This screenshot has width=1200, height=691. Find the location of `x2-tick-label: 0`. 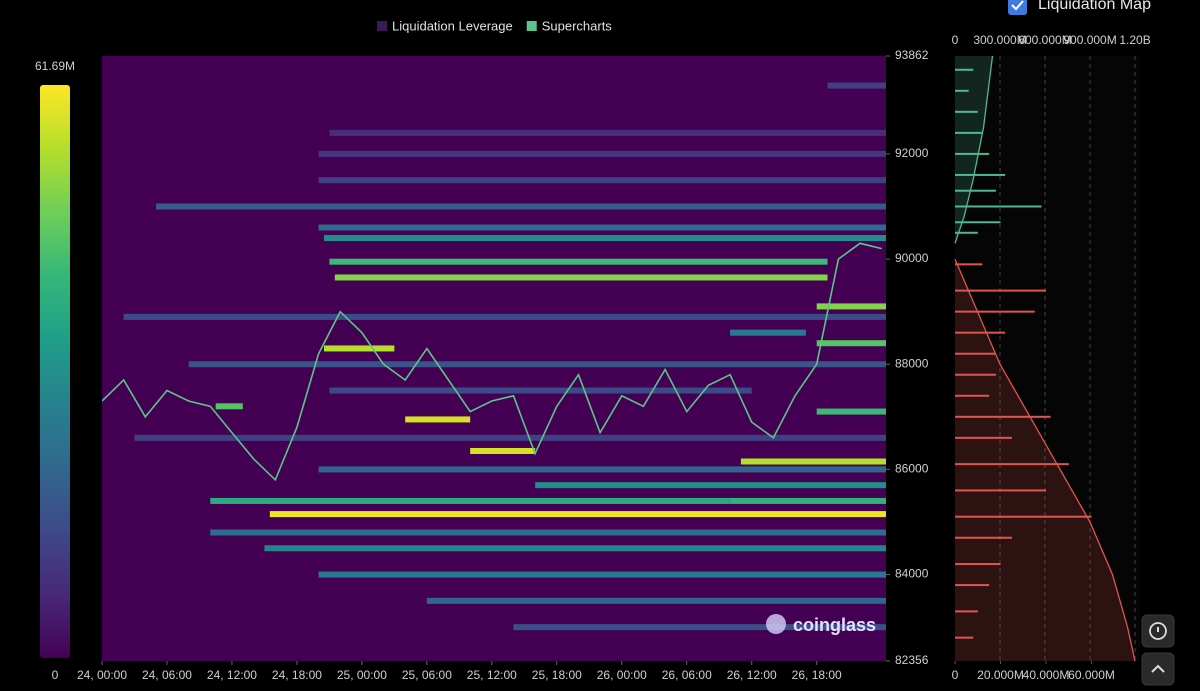

x2-tick-label: 0 is located at coordinates (955, 40).